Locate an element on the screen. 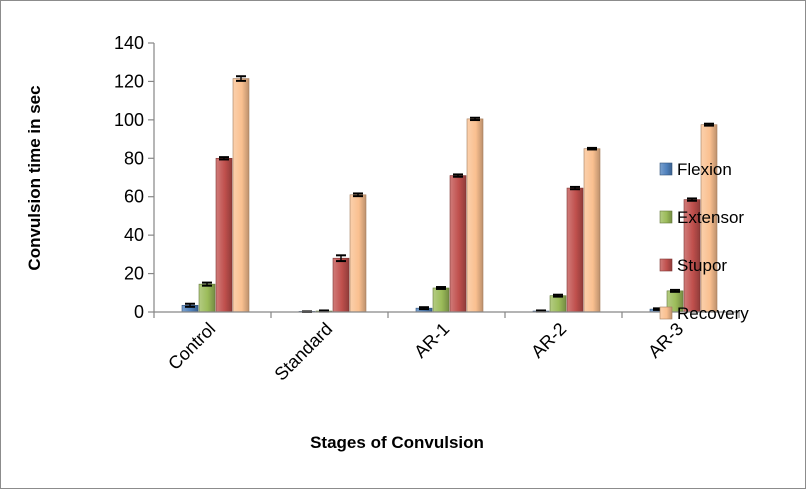 The height and width of the screenshot is (489, 806). y-tick-label: 40 is located at coordinates (134, 235).